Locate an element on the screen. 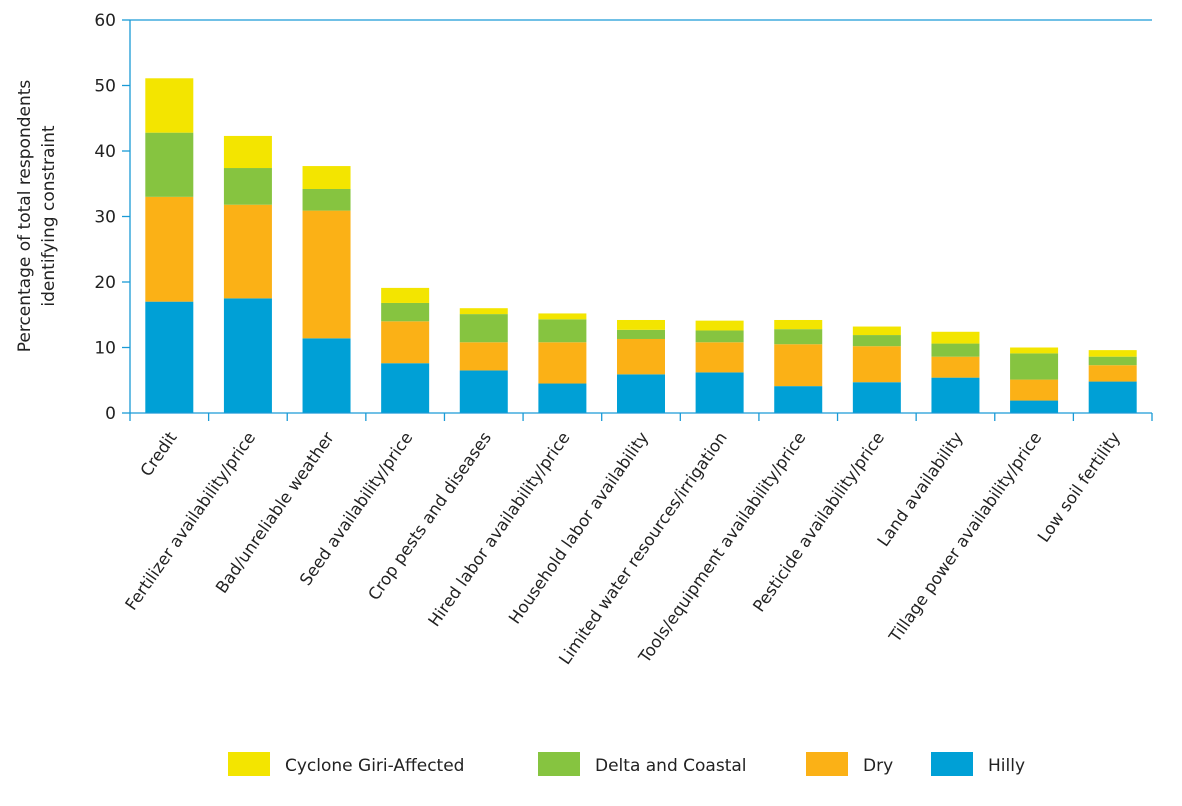 This screenshot has height=806, width=1182. legend-item: Dry is located at coordinates (849, 764).